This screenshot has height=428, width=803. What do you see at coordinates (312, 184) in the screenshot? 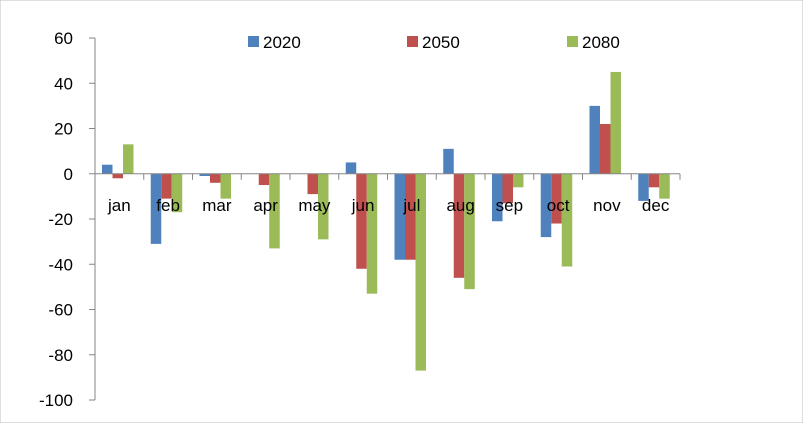
I see `bar-2050-may` at bounding box center [312, 184].